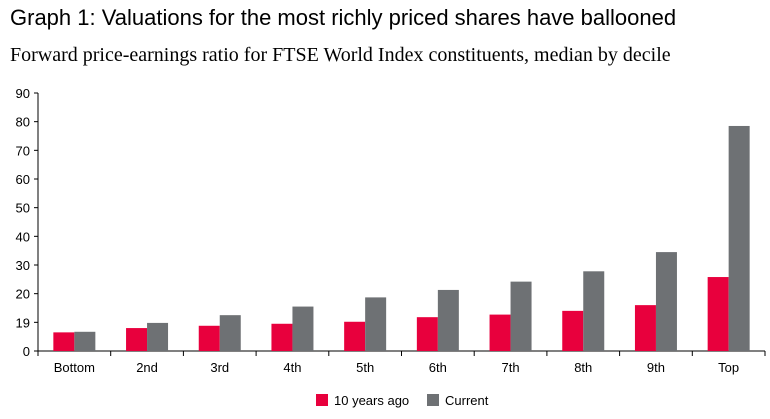 This screenshot has height=419, width=770. Describe the element at coordinates (583, 367) in the screenshot. I see `x-tick-label: 8th` at that location.